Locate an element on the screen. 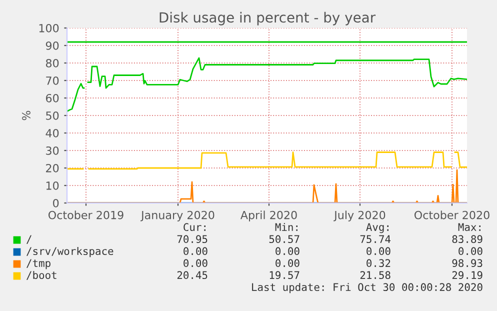  text: 29.19 is located at coordinates (467, 275).